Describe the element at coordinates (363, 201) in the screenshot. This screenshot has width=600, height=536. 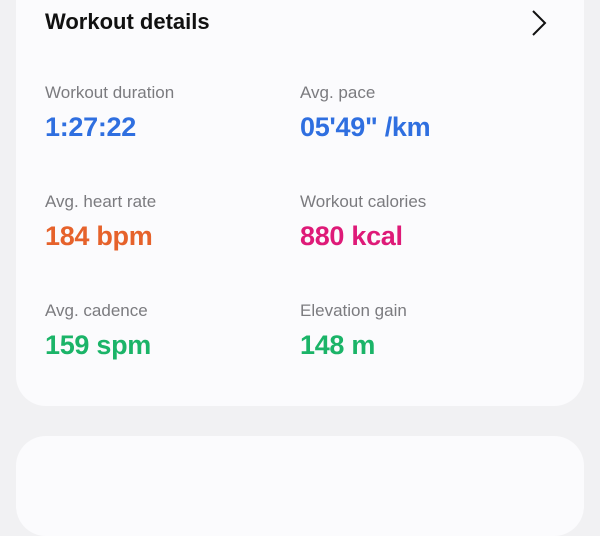
I see `stat-label: Workout calories` at that location.